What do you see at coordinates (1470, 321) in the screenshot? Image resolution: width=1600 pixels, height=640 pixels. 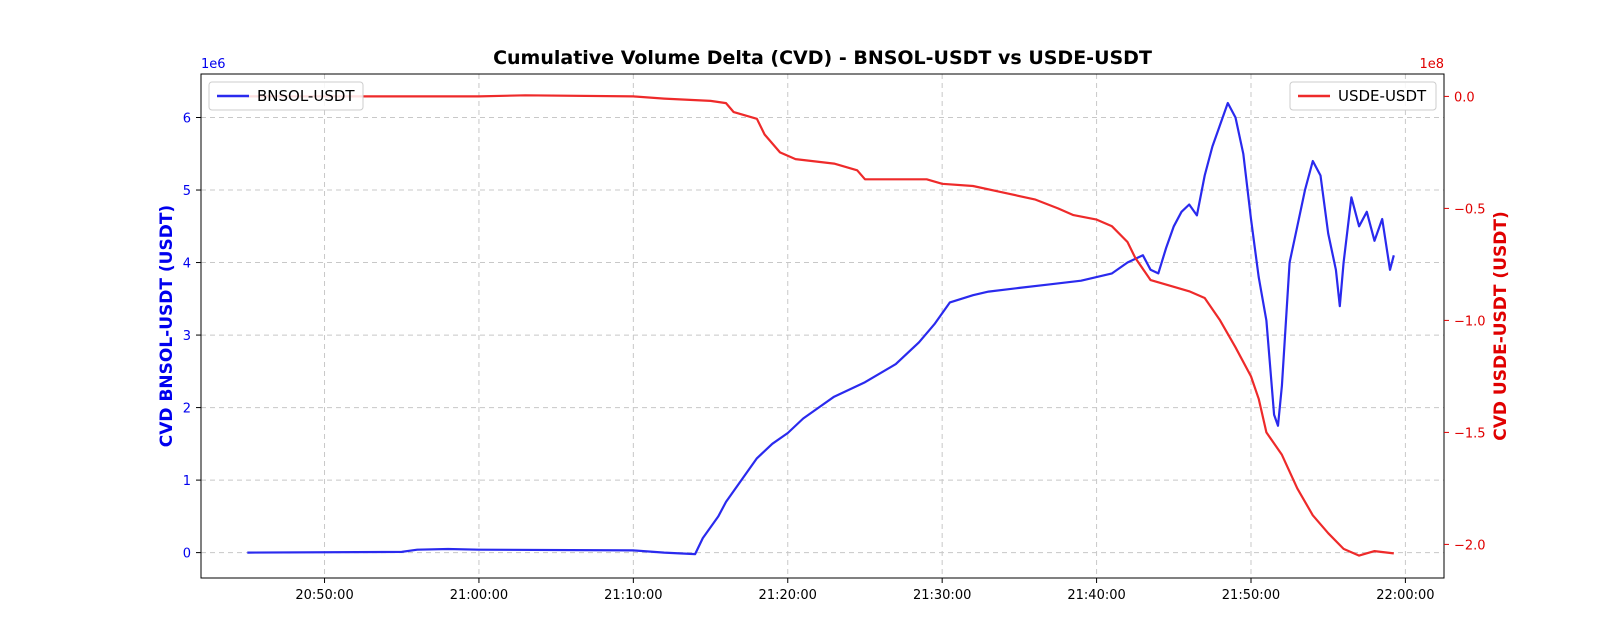 I see `right-y-tick-label: −1.0` at bounding box center [1470, 321].